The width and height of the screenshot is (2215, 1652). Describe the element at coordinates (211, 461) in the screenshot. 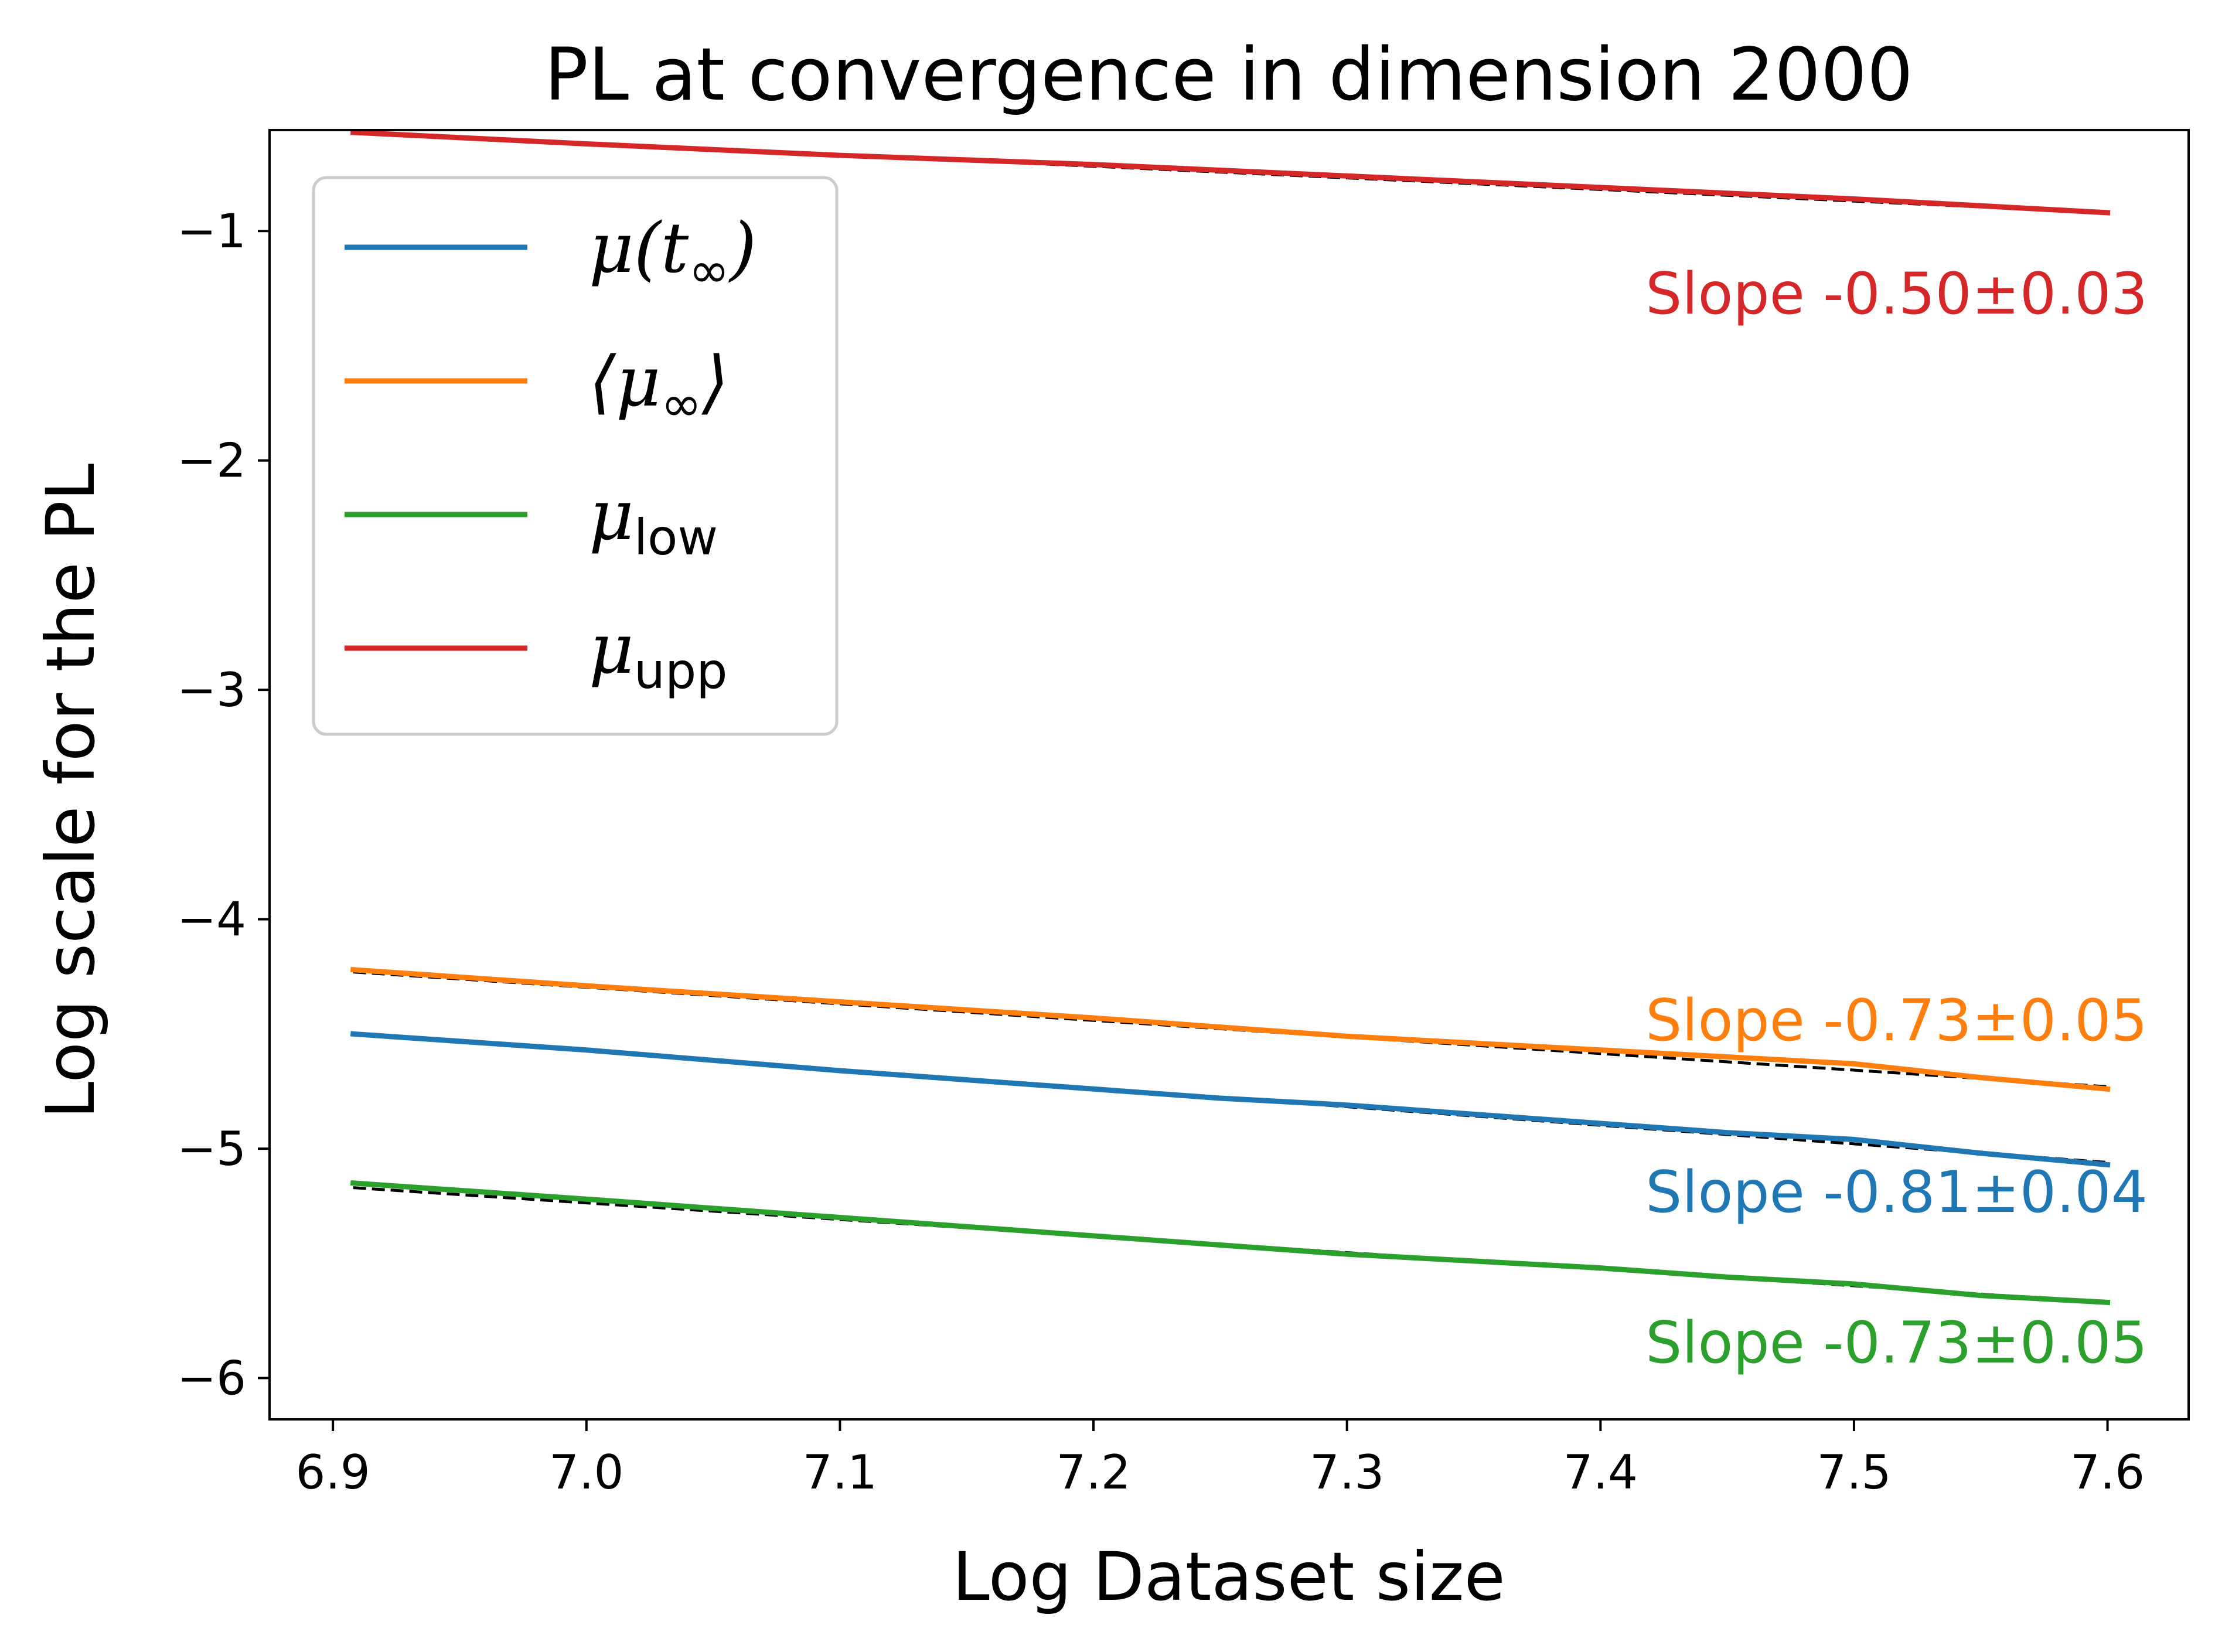

I see `y-tick-label: −2` at that location.